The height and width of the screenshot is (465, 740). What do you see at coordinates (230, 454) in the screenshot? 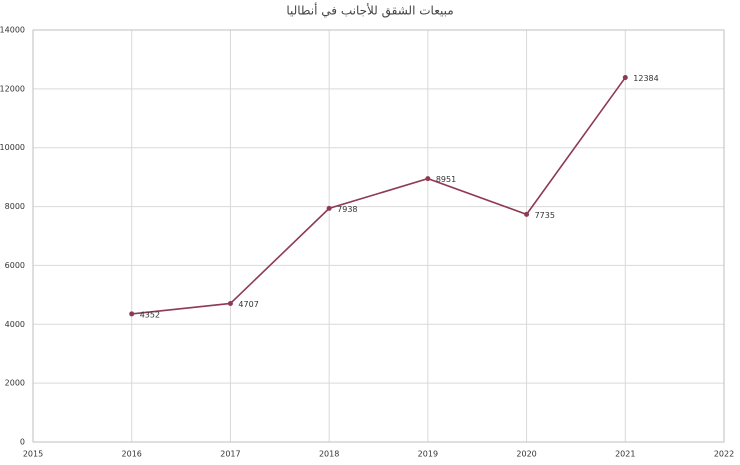
I see `x-tick-label: 2017` at bounding box center [230, 454].